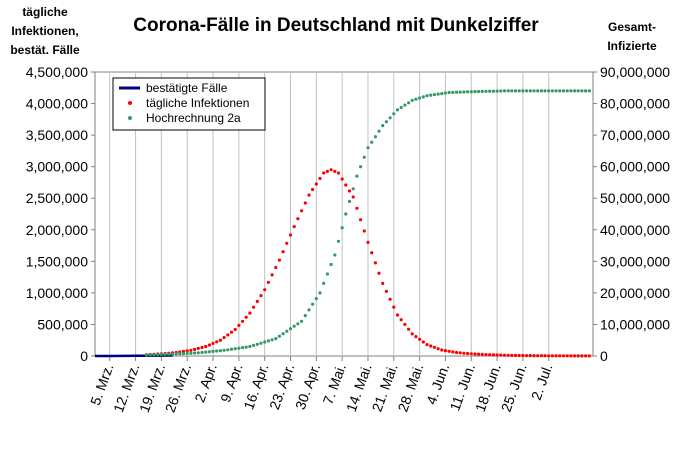 This screenshot has height=450, width=684. I want to click on x-tick-label: 7. Mai., so click(334, 384).